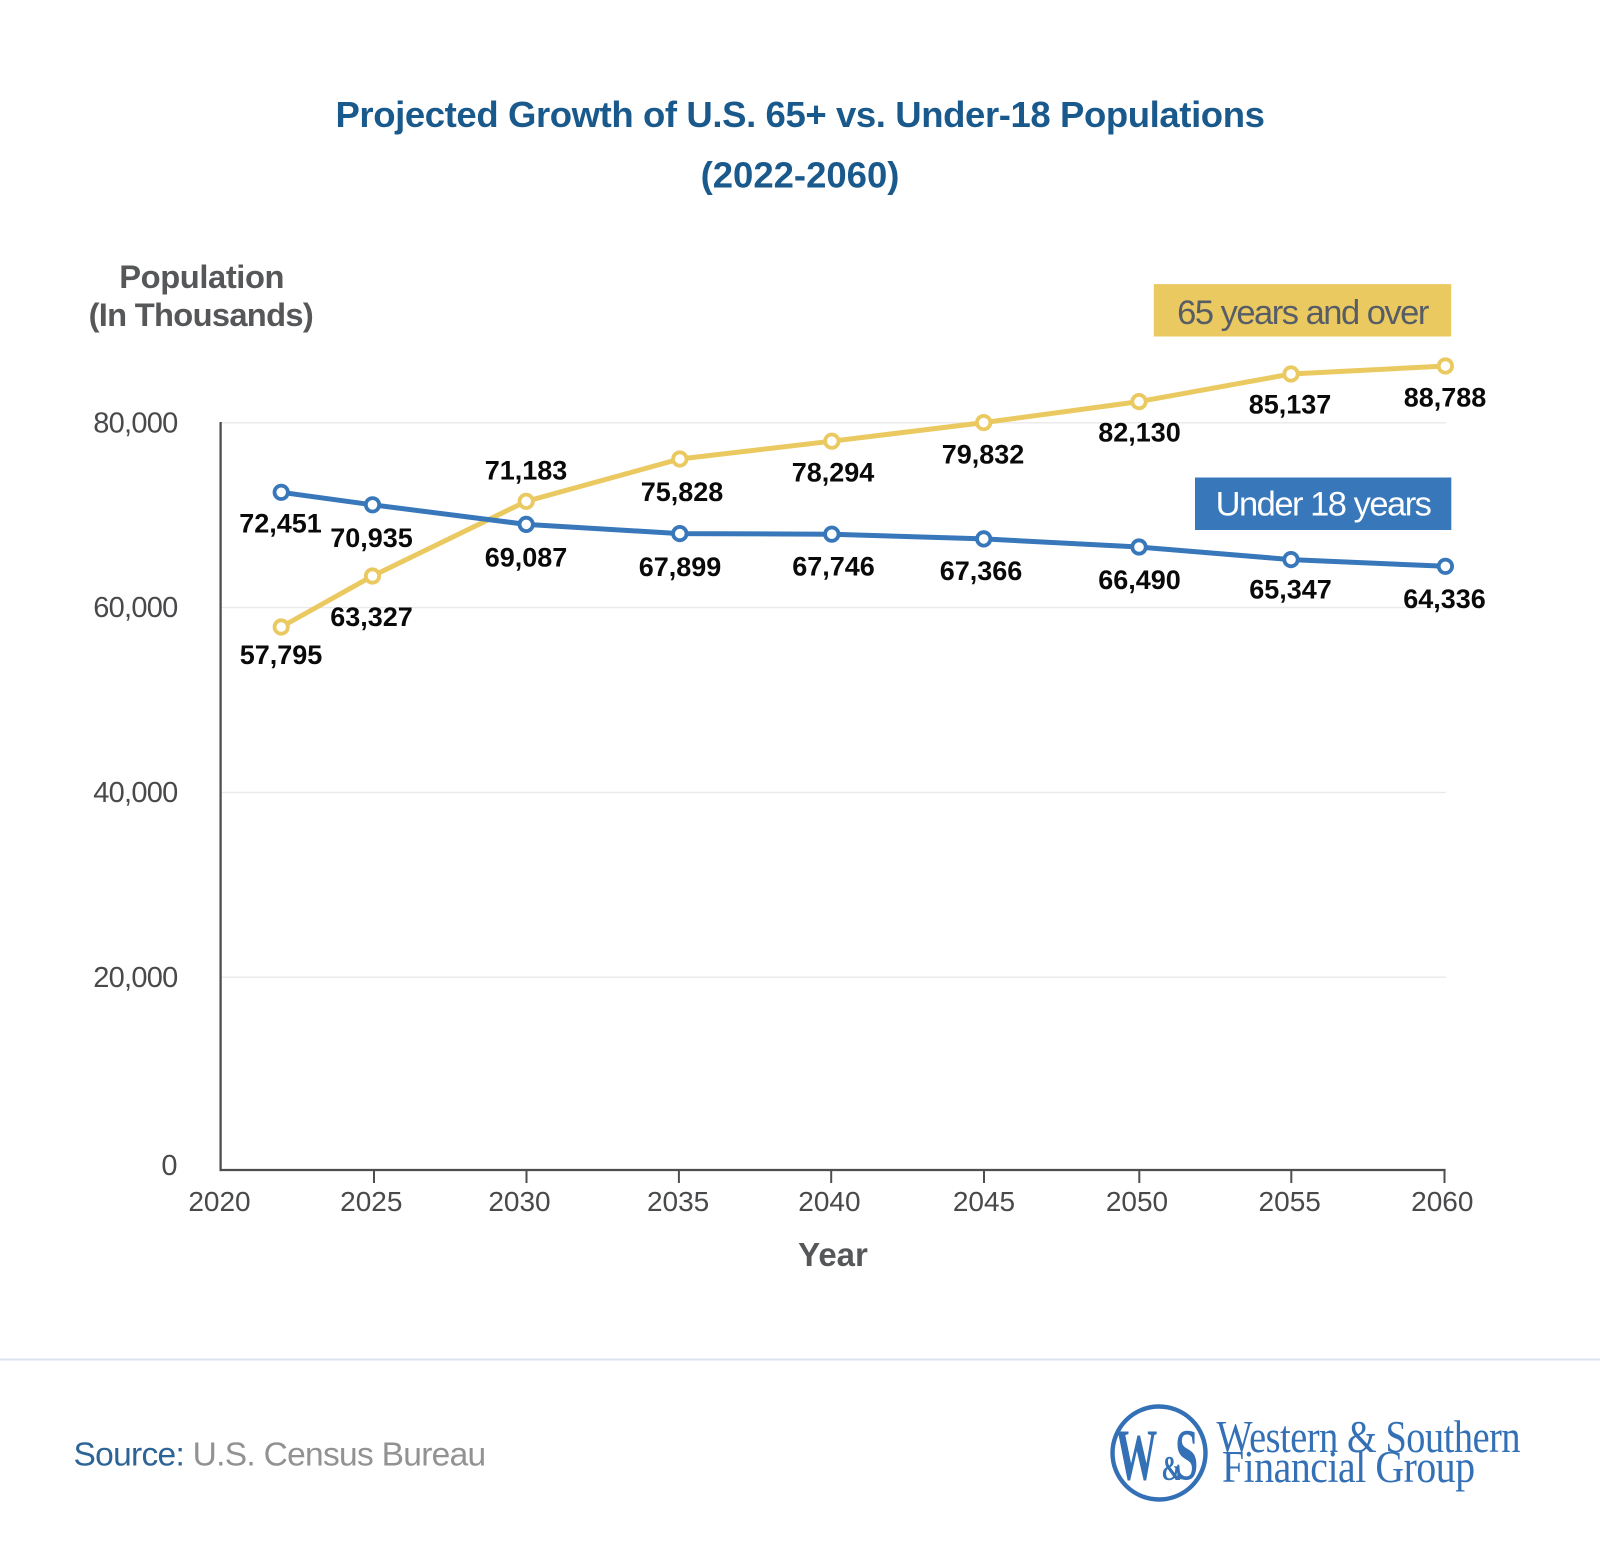 The height and width of the screenshot is (1556, 1600). Describe the element at coordinates (1139, 580) in the screenshot. I see `svg-text: 66,490` at that location.